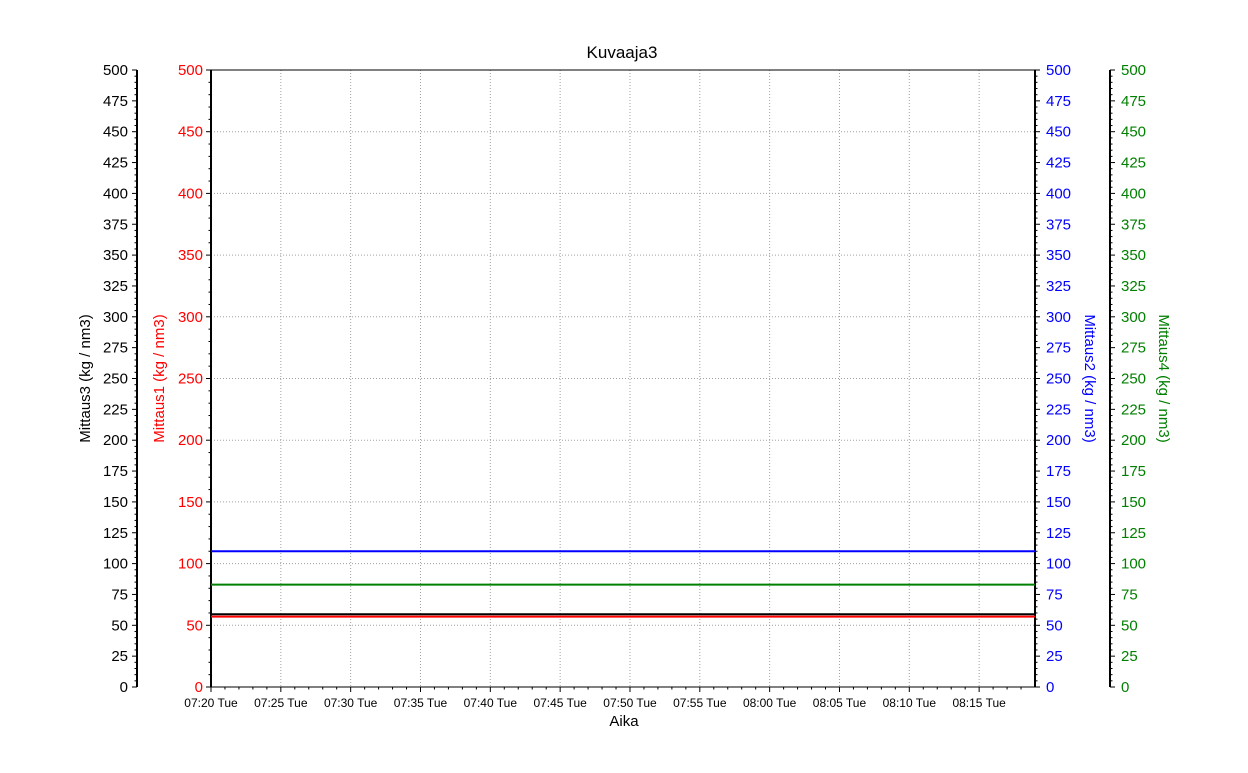 This screenshot has width=1248, height=773. I want to click on x-axis-label: Aika, so click(624, 721).